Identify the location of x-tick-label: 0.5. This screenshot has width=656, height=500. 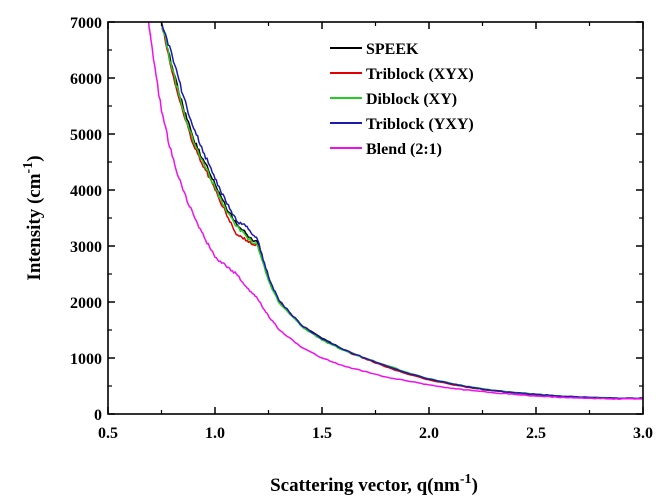
(108, 433).